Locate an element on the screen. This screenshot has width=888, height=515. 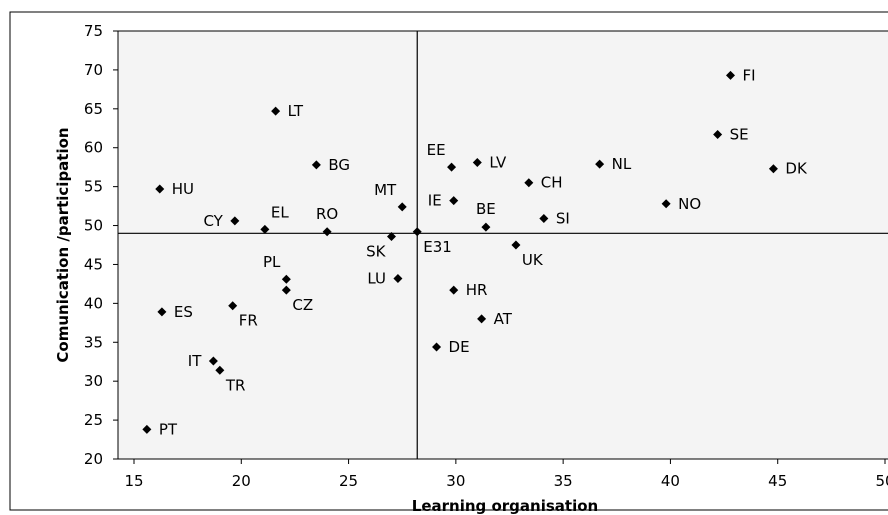
point-hu is located at coordinates (160, 189).